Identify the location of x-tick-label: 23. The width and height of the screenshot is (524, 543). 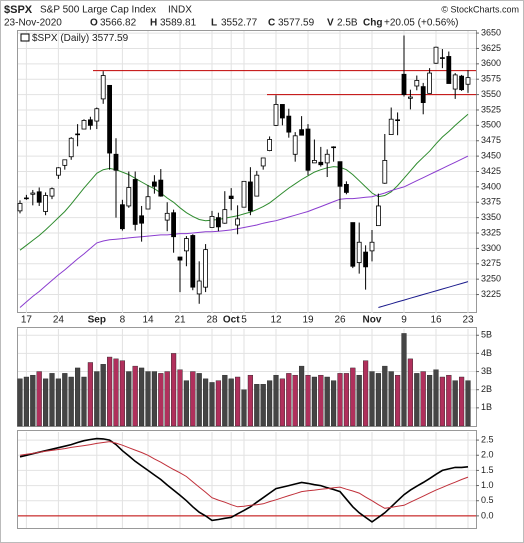
(468, 320).